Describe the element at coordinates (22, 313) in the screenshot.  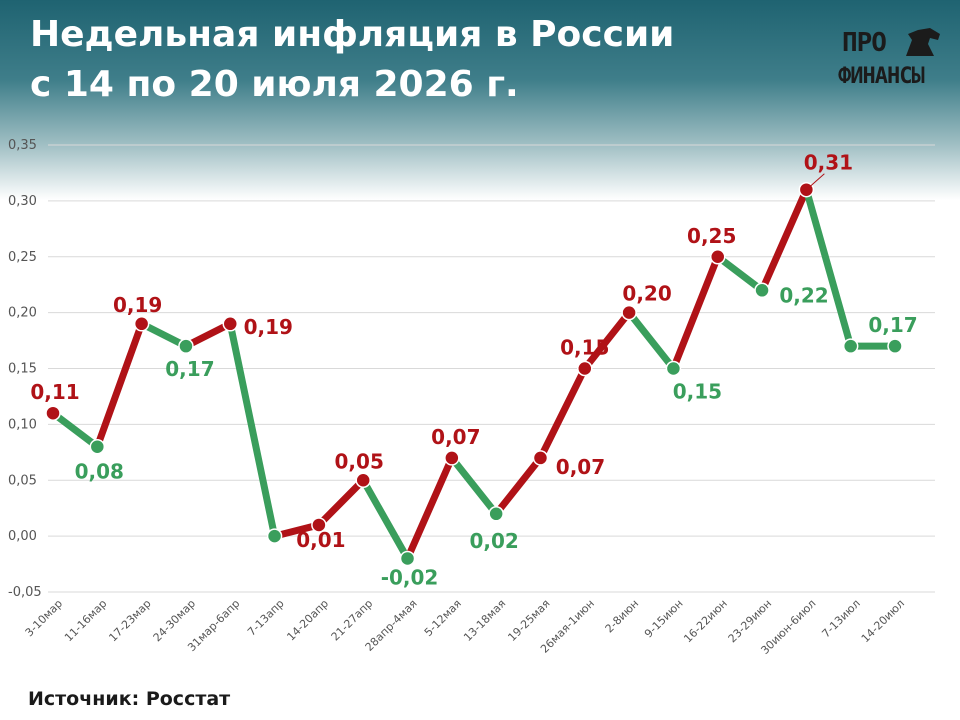
I see `y-tick-label: 0,20` at that location.